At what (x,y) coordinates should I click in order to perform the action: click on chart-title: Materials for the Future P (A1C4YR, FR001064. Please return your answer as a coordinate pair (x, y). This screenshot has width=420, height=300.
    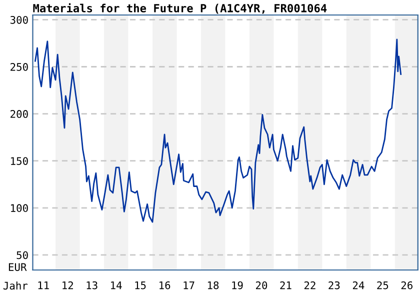
    Looking at the image, I should click on (180, 8).